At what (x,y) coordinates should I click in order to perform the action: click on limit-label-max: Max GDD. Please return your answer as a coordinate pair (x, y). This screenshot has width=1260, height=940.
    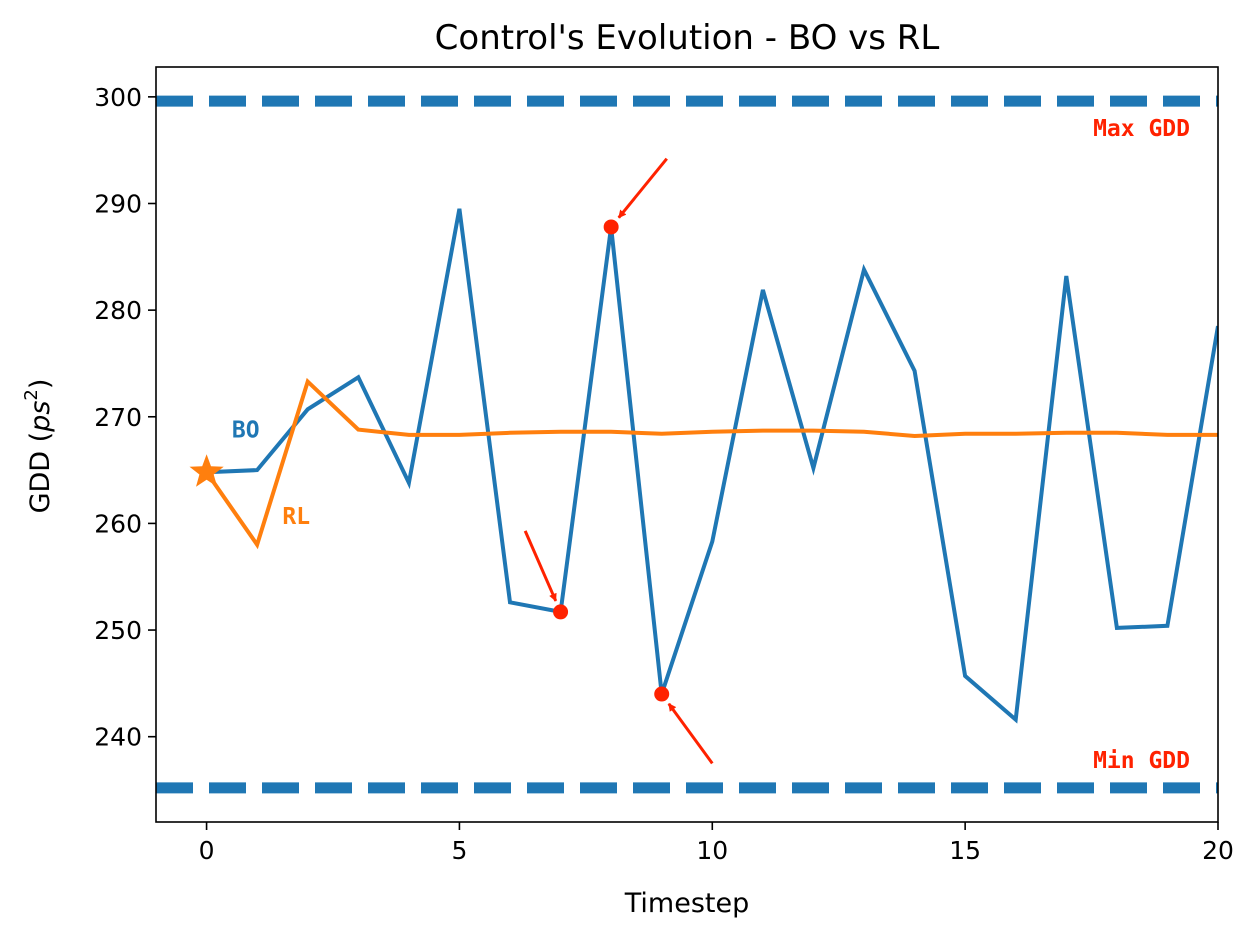
    Looking at the image, I should click on (1141, 129).